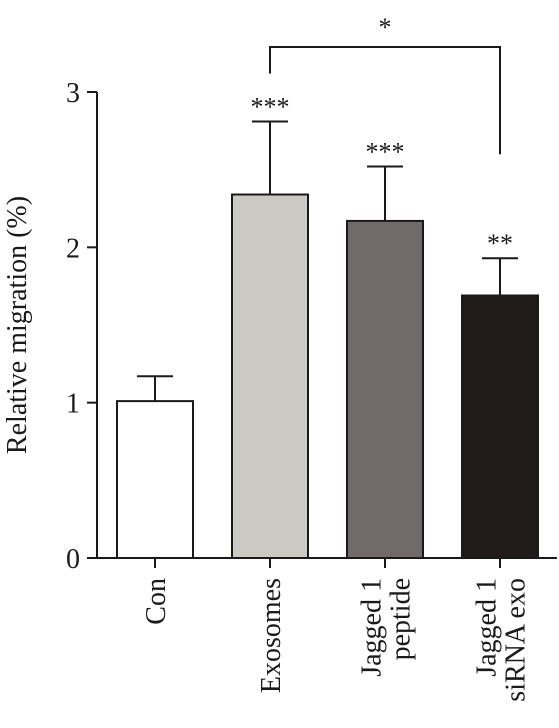 The height and width of the screenshot is (728, 559). I want to click on significance-label: **, so click(500, 243).